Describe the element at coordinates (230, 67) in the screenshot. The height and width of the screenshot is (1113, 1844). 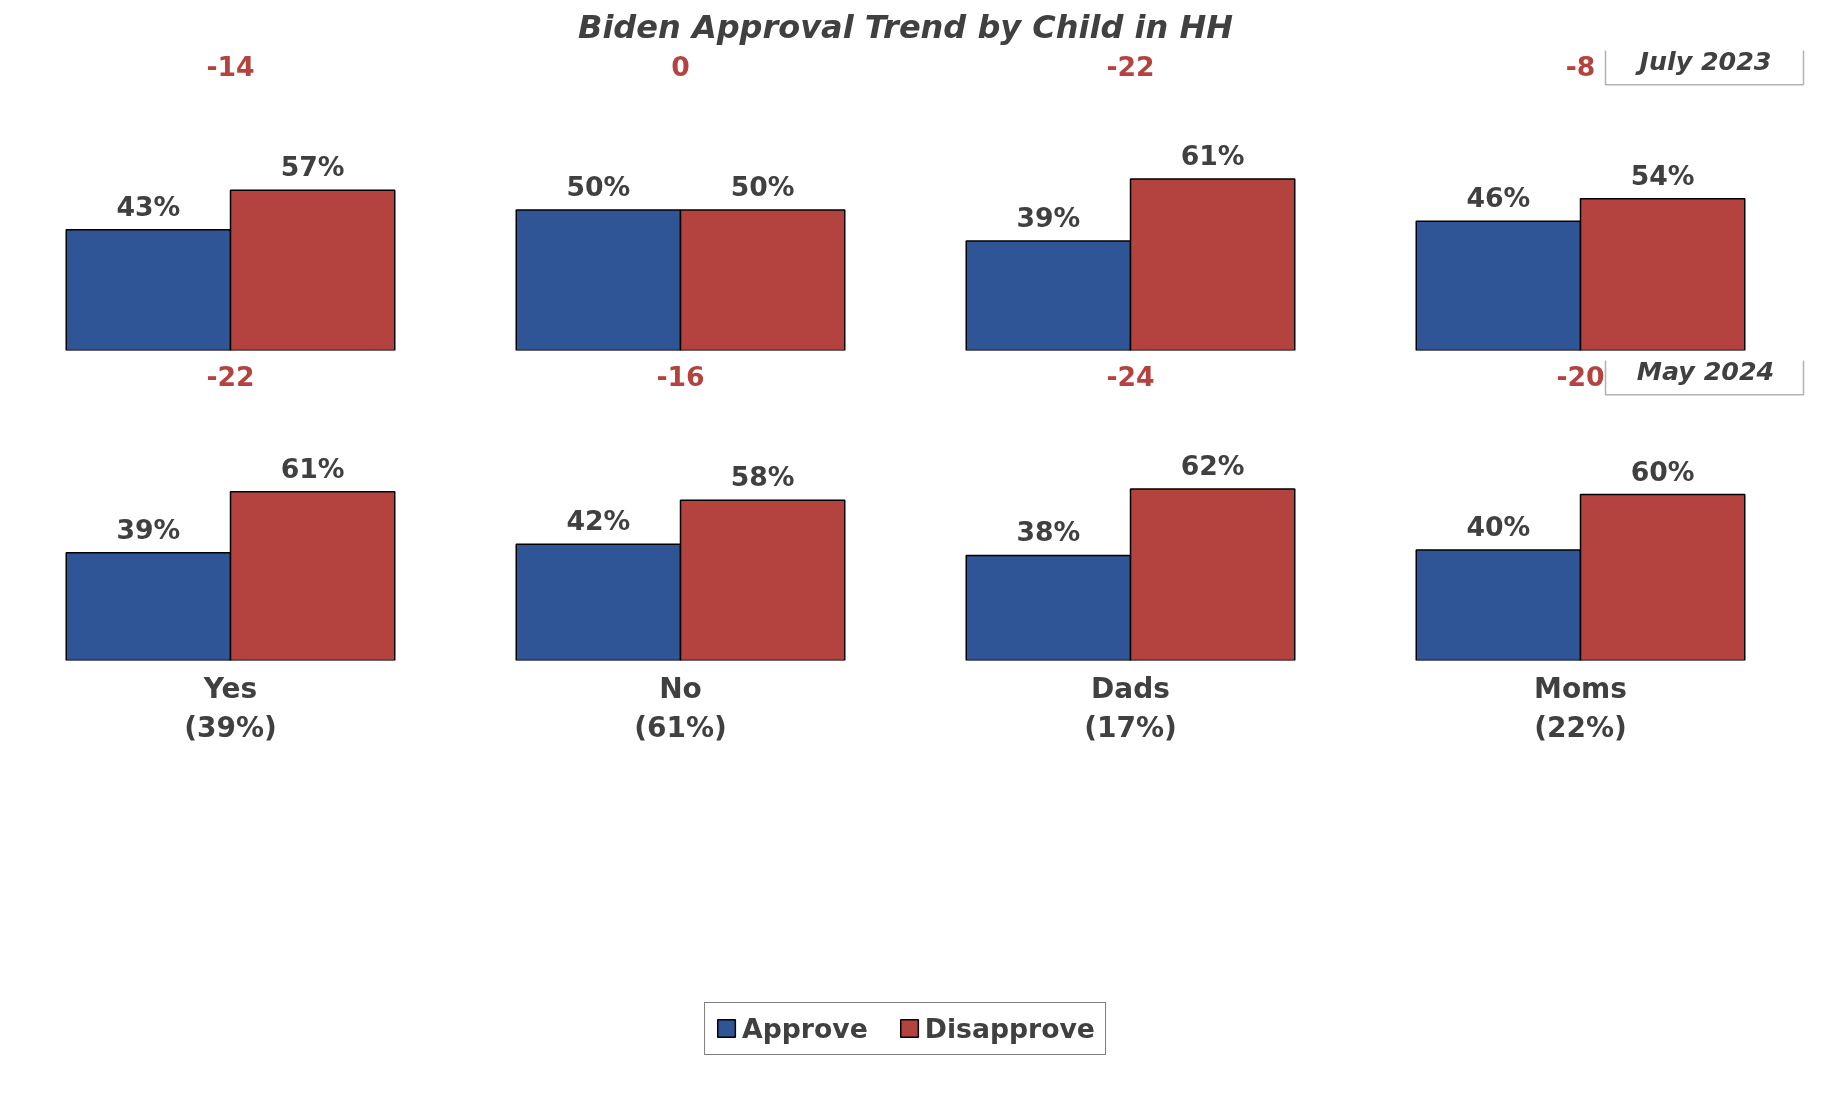
I see `text: -14` at that location.